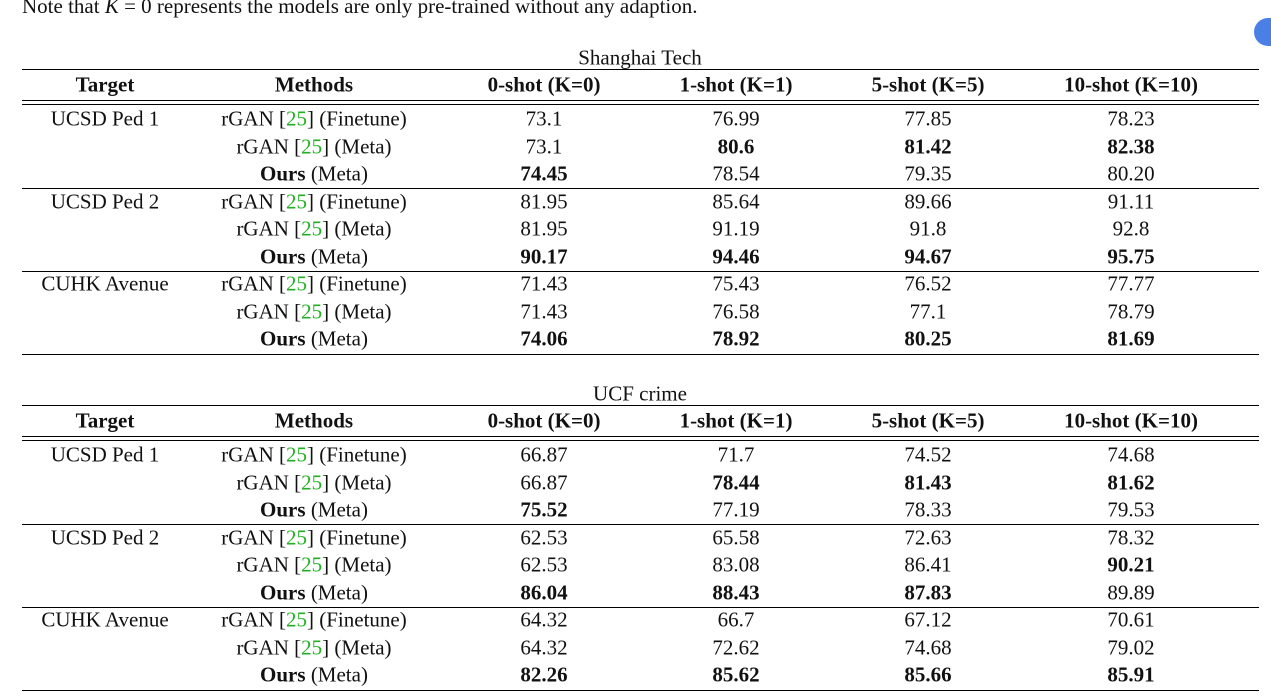 The height and width of the screenshot is (700, 1271). What do you see at coordinates (928, 509) in the screenshot?
I see `value-cell: 78.33` at bounding box center [928, 509].